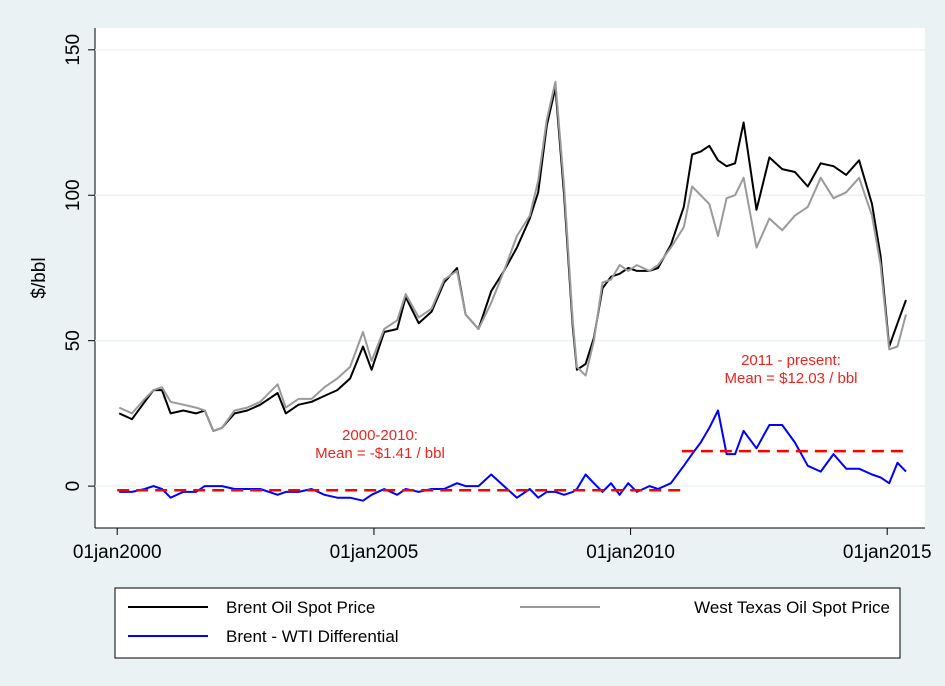 The height and width of the screenshot is (686, 945). Describe the element at coordinates (73, 486) in the screenshot. I see `y-tick-label: 0` at that location.